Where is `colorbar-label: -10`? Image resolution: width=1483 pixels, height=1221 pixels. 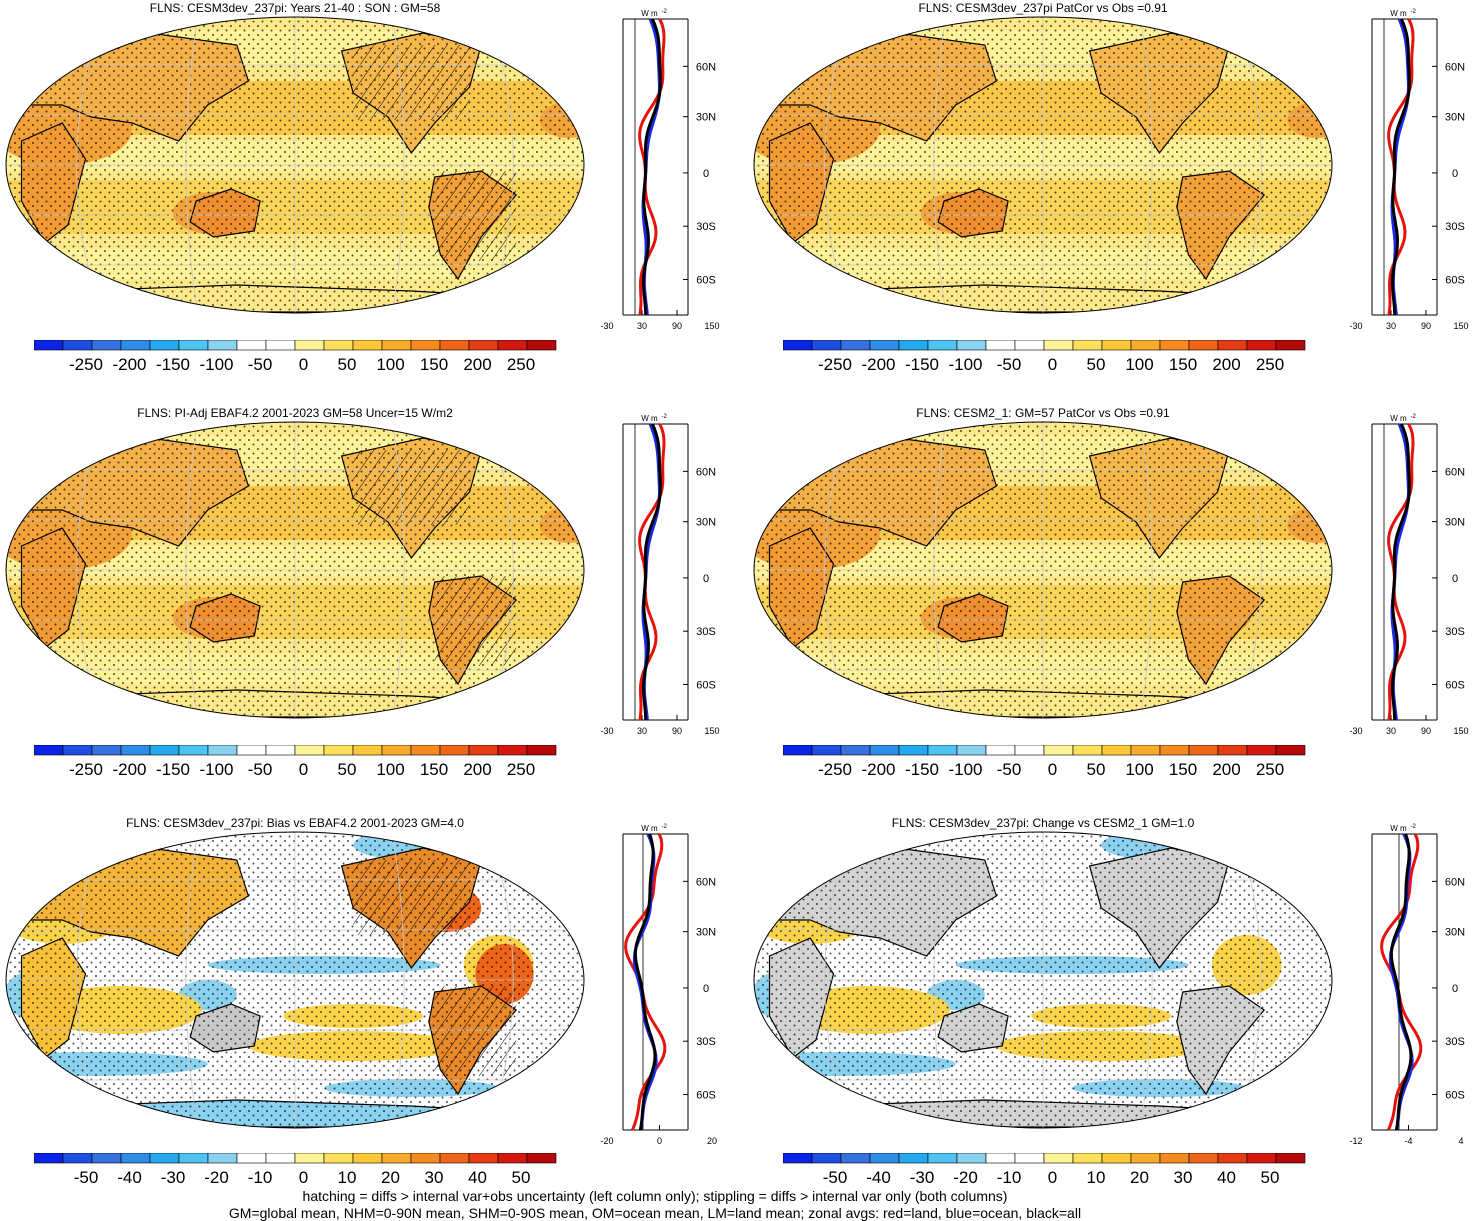 colorbar-label: -10 is located at coordinates (1009, 1177).